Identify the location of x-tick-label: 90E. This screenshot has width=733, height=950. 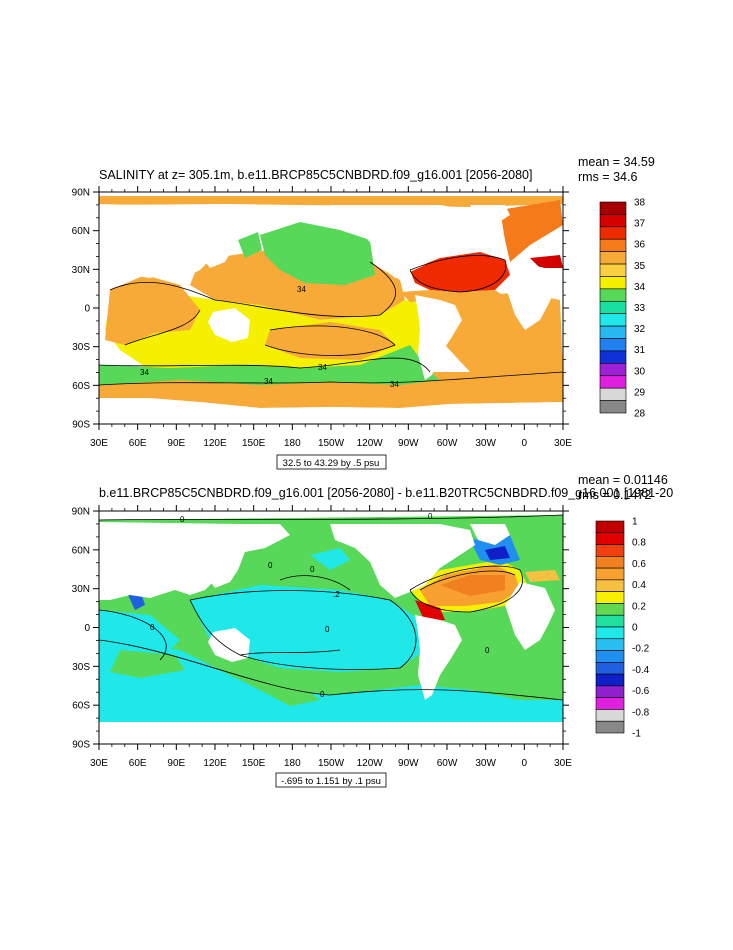
(176, 763).